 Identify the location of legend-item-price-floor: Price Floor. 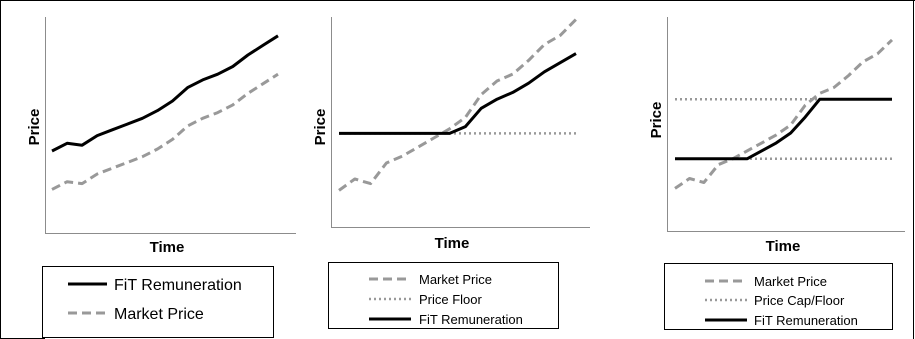
(426, 299).